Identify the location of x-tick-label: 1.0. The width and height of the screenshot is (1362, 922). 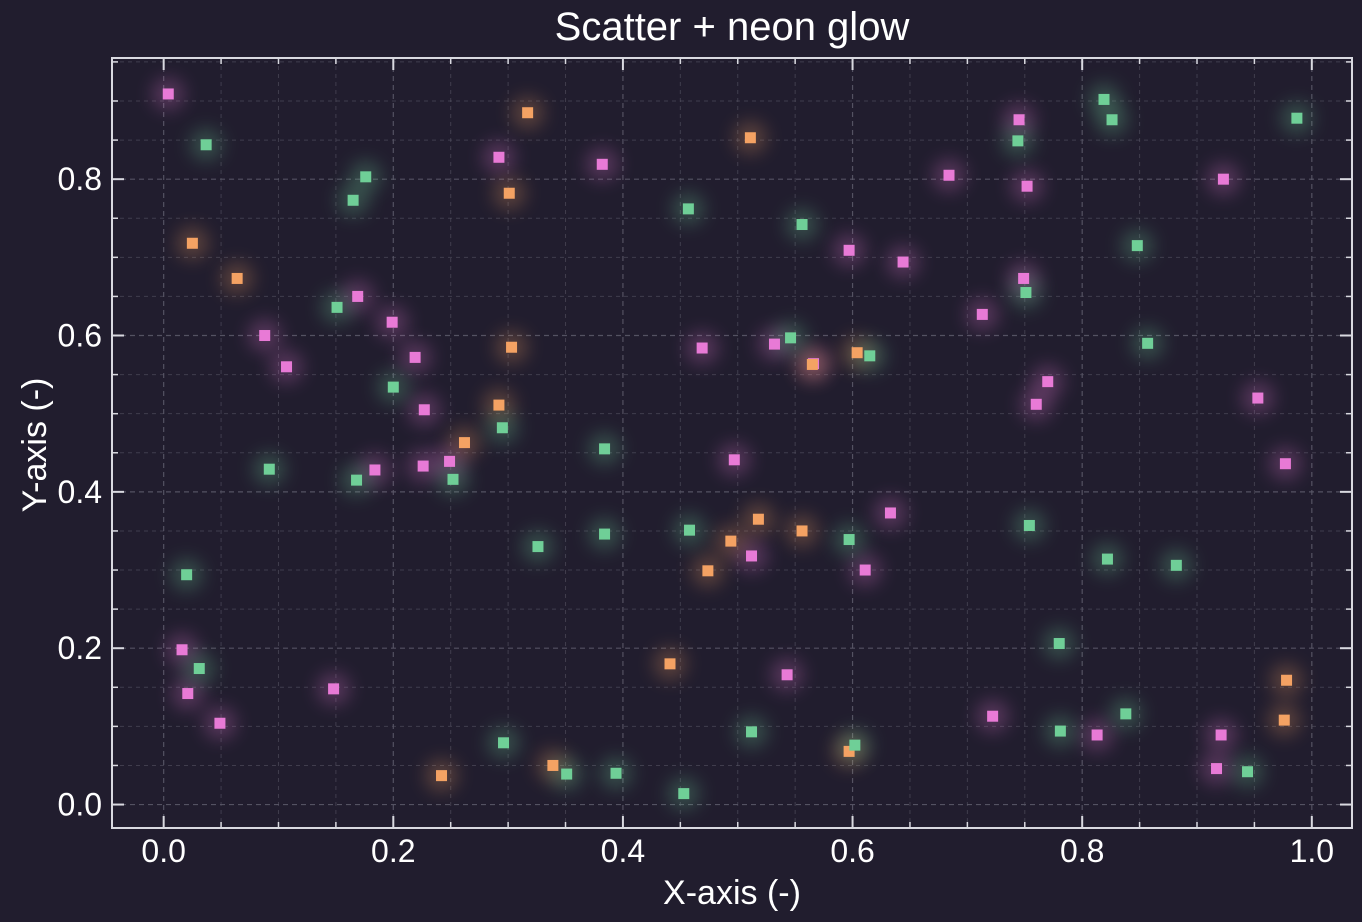
(1312, 851).